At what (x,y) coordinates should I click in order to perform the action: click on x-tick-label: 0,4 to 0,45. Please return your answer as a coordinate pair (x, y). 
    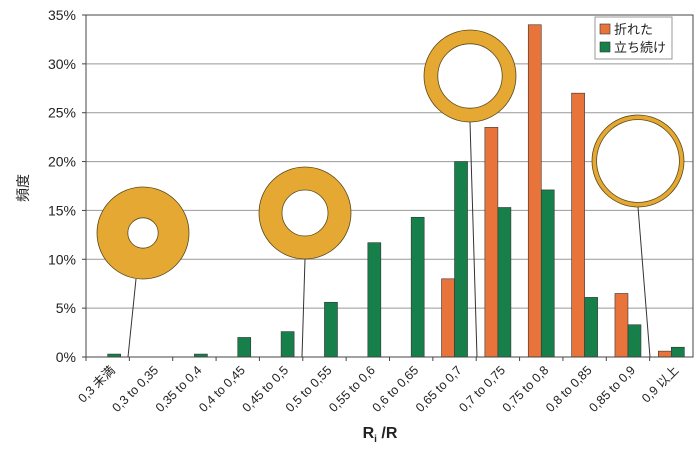
    Looking at the image, I should click on (222, 389).